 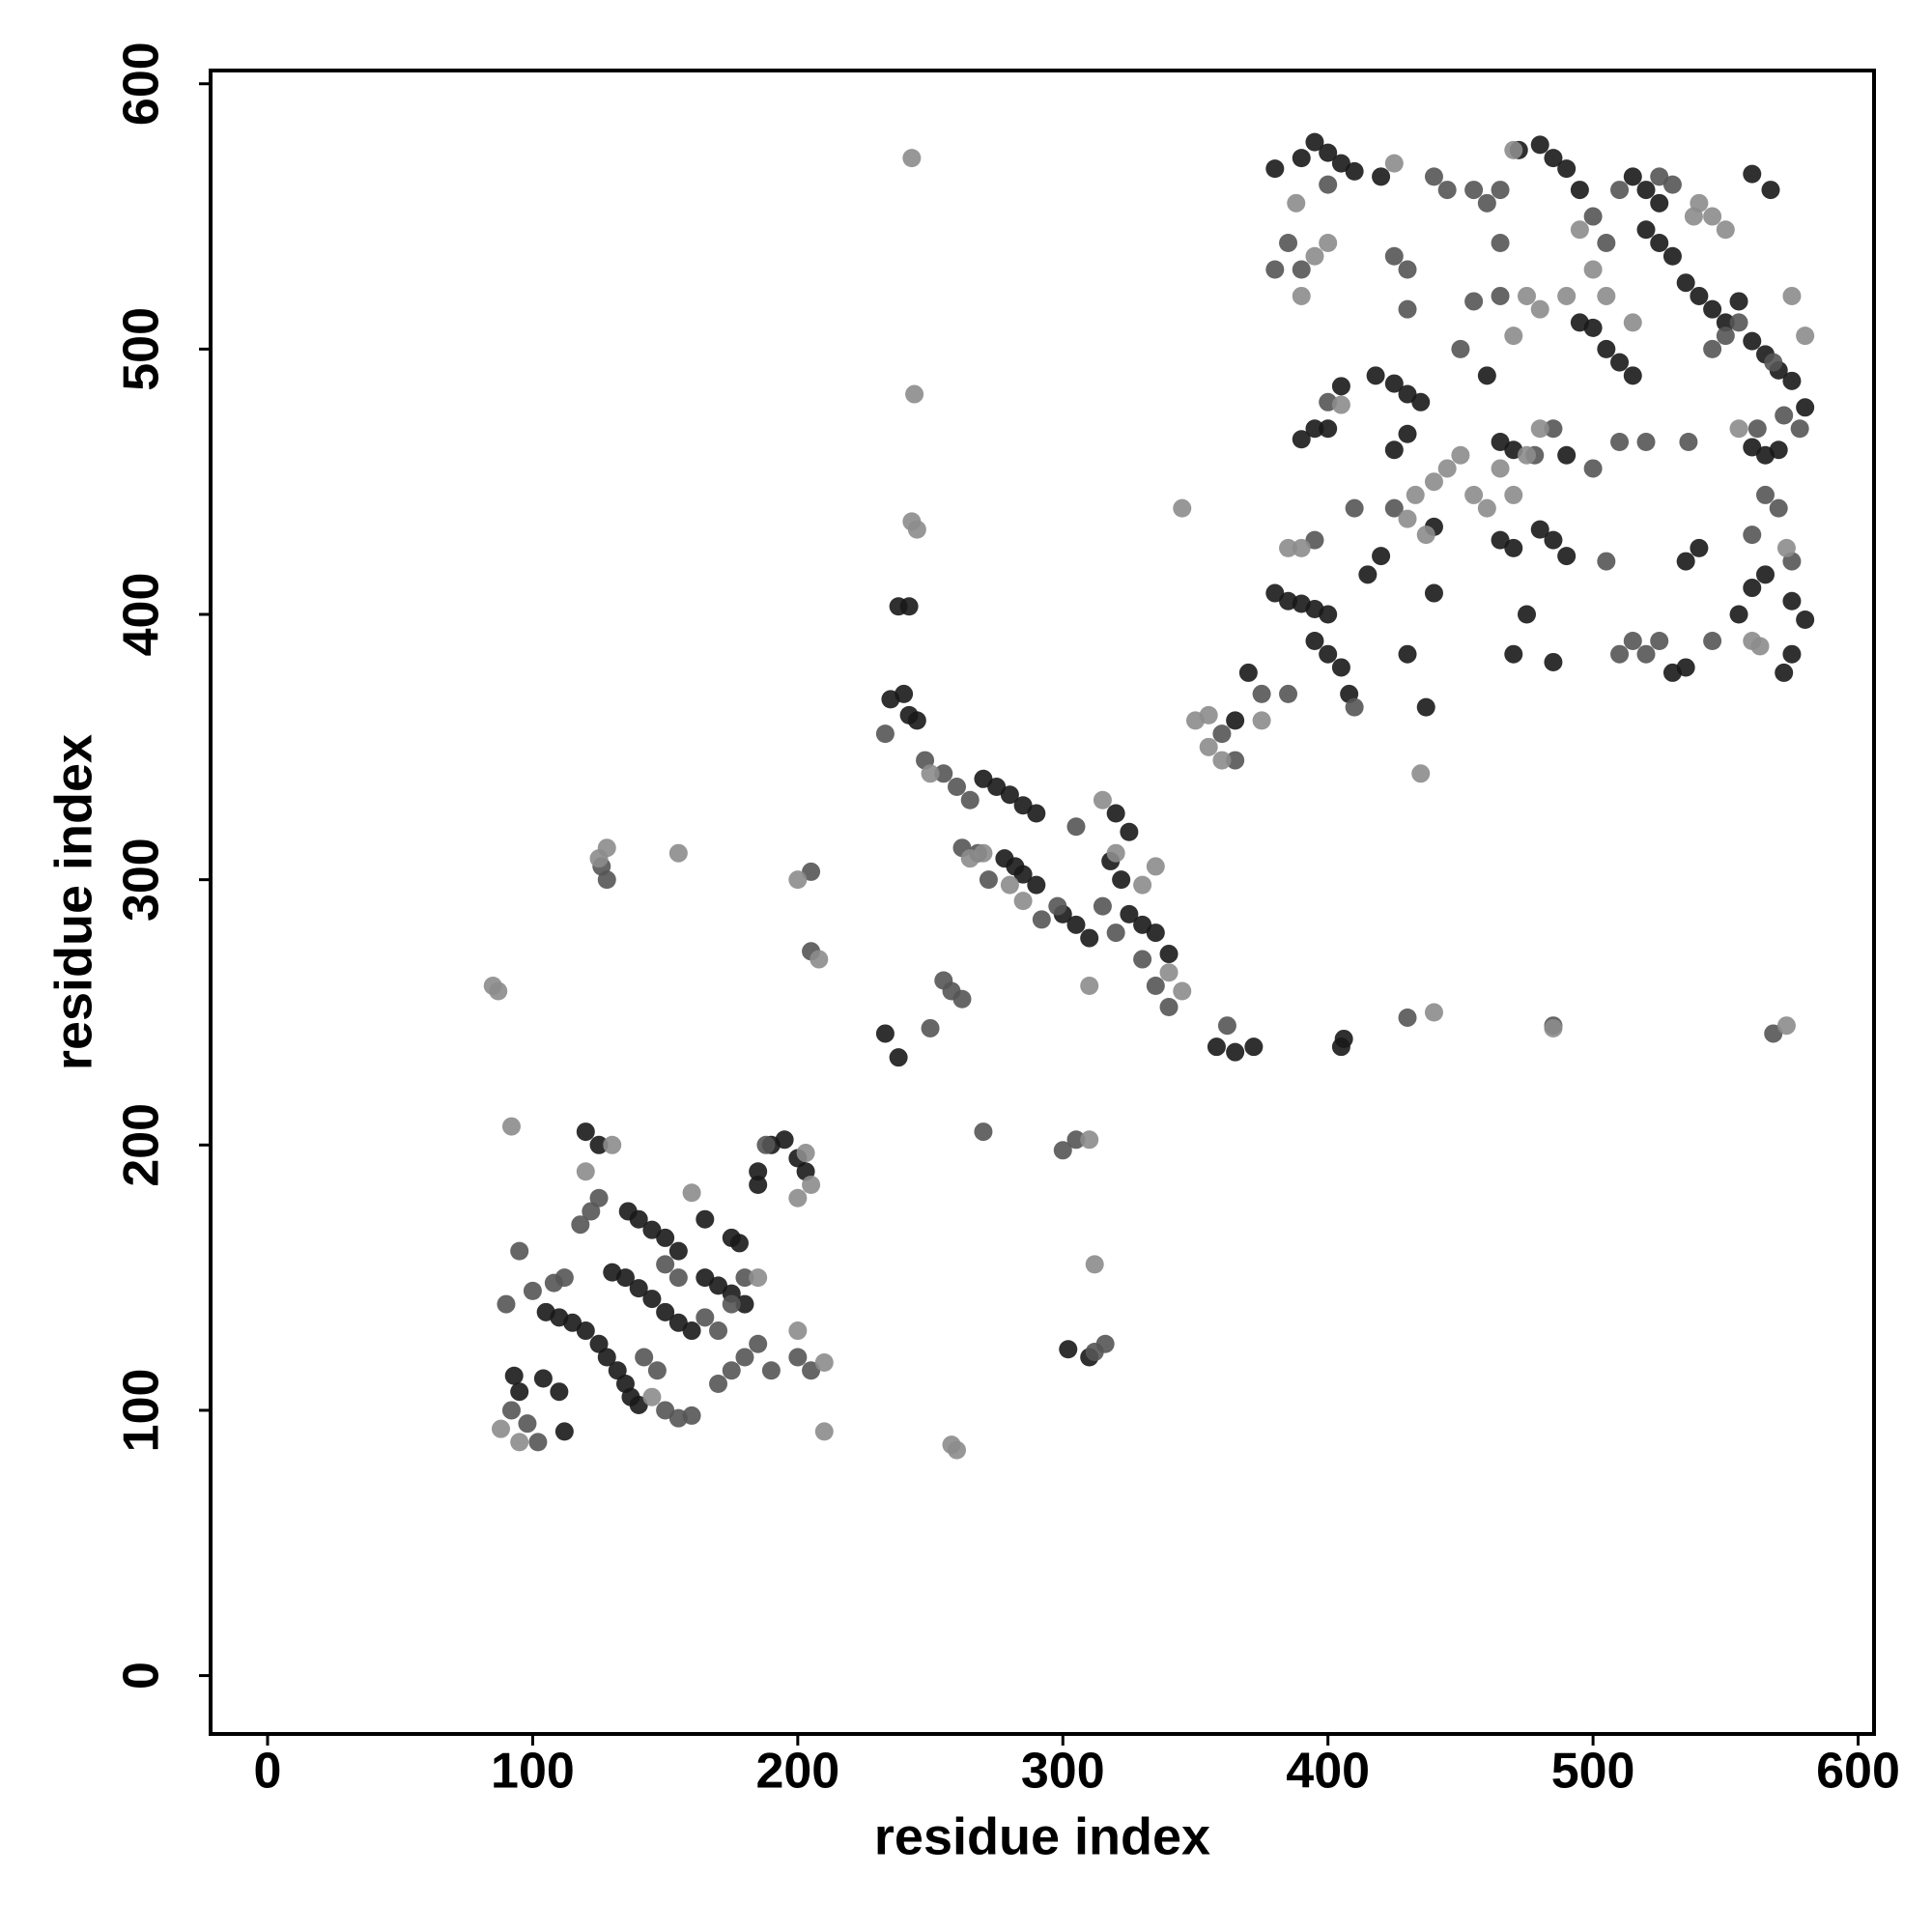 I want to click on x-tick-label: 0, so click(x=268, y=1772).